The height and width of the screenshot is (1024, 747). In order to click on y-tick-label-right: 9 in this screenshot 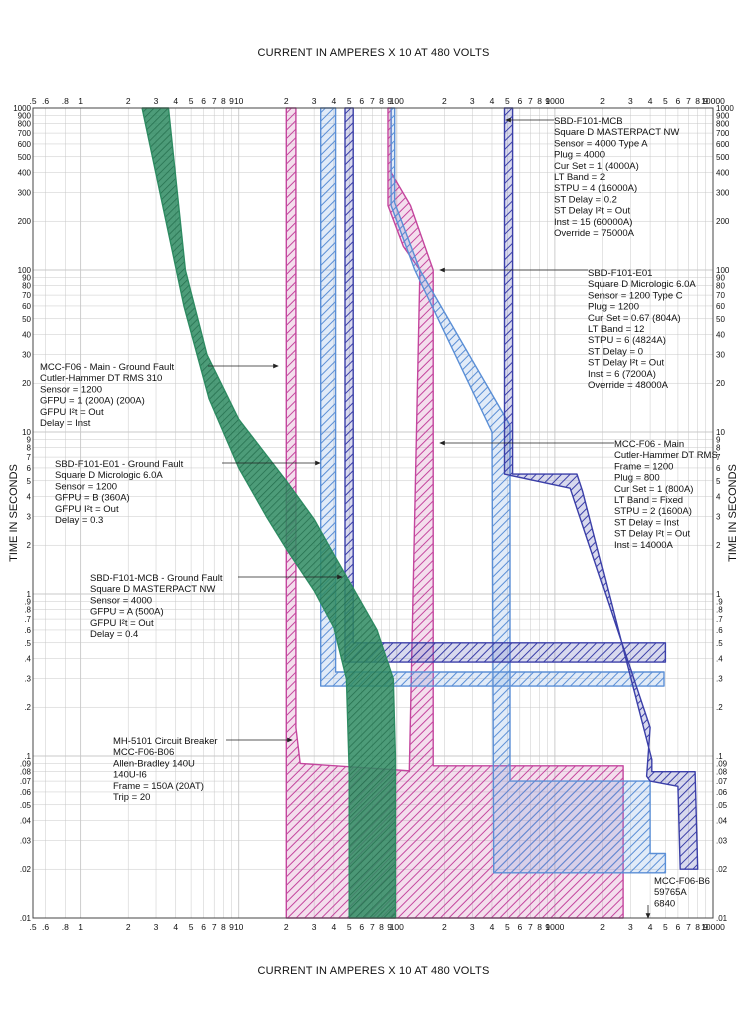, I will do `click(718, 439)`.